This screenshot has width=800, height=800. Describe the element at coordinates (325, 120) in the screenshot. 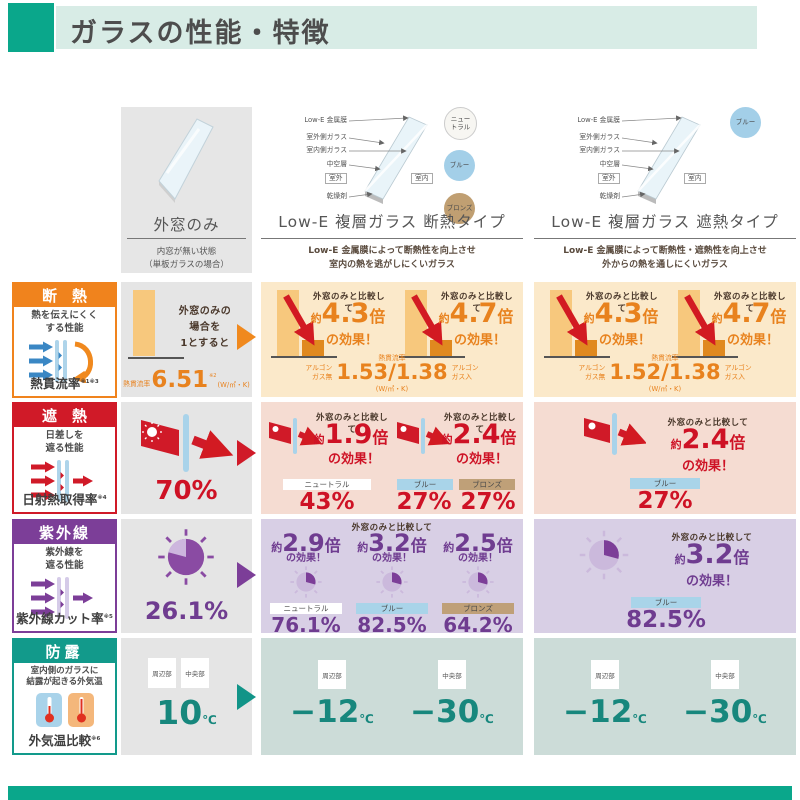

I see `label-lowe-film: Low-E 金属膜` at that location.